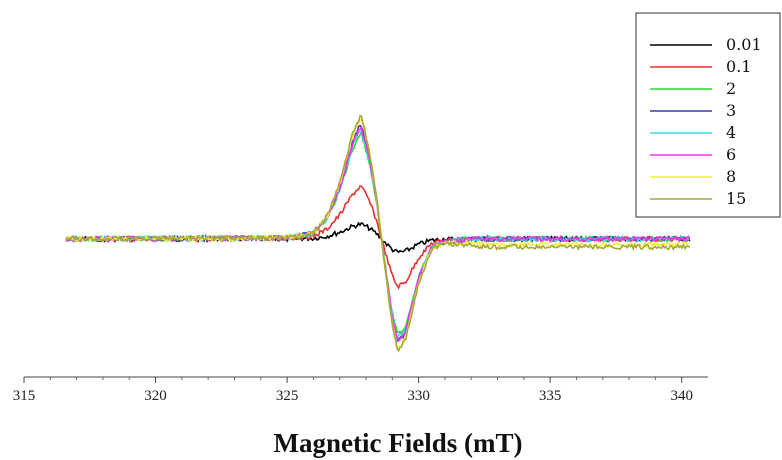 The image size is (782, 460). What do you see at coordinates (287, 396) in the screenshot?
I see `x-tick-label: 325` at bounding box center [287, 396].